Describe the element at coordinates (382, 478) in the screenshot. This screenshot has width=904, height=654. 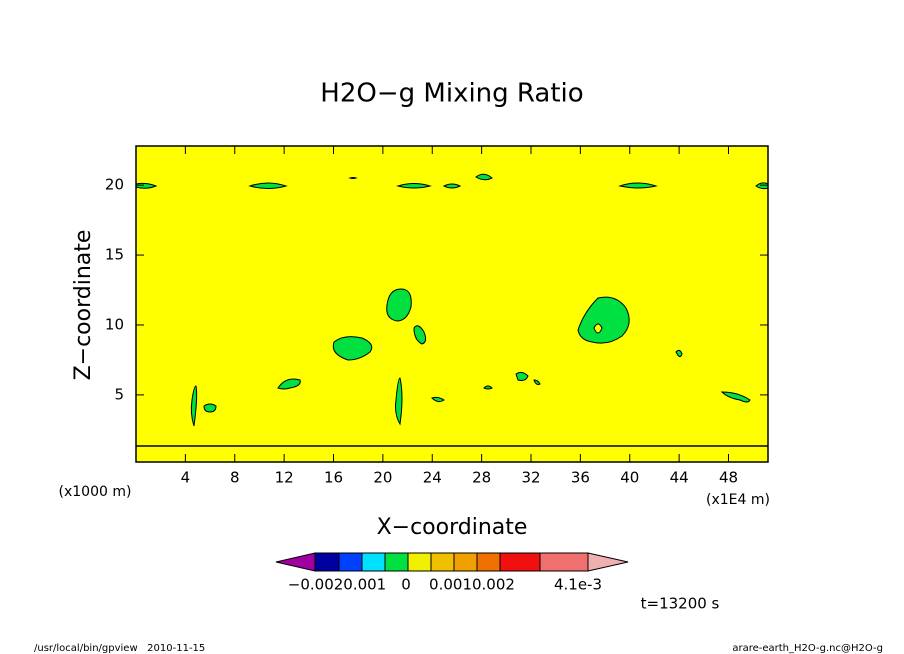
I see `x-tick-label: 20` at that location.